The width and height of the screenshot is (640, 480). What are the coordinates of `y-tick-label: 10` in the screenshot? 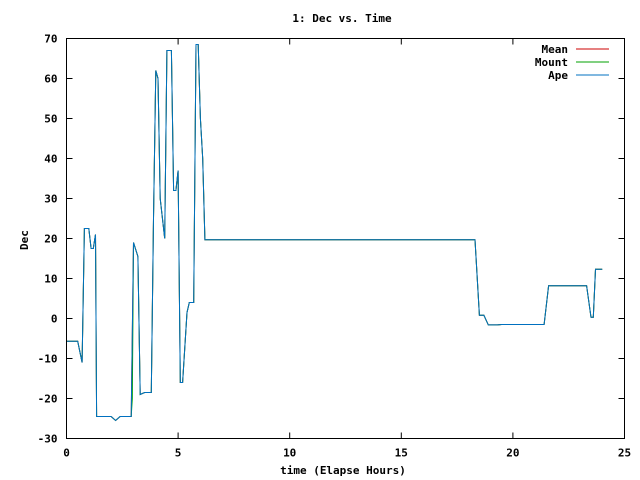 It's located at (50, 279).